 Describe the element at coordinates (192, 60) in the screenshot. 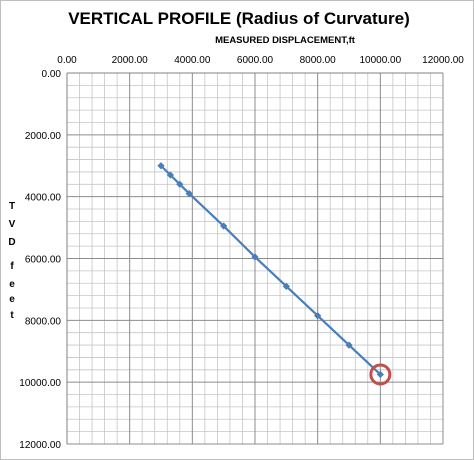

I see `x-tick-label: 4000.00` at that location.